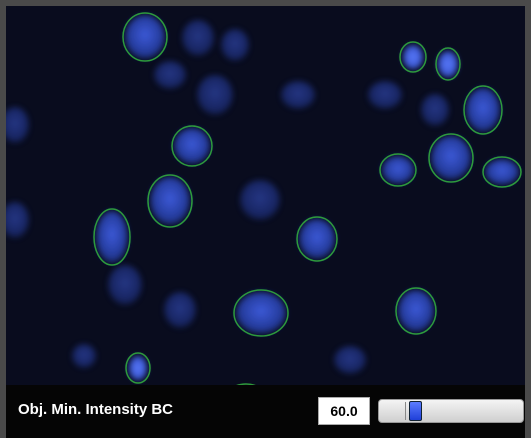 The image size is (531, 438). What do you see at coordinates (344, 411) in the screenshot?
I see `value-input: 60.0` at bounding box center [344, 411].